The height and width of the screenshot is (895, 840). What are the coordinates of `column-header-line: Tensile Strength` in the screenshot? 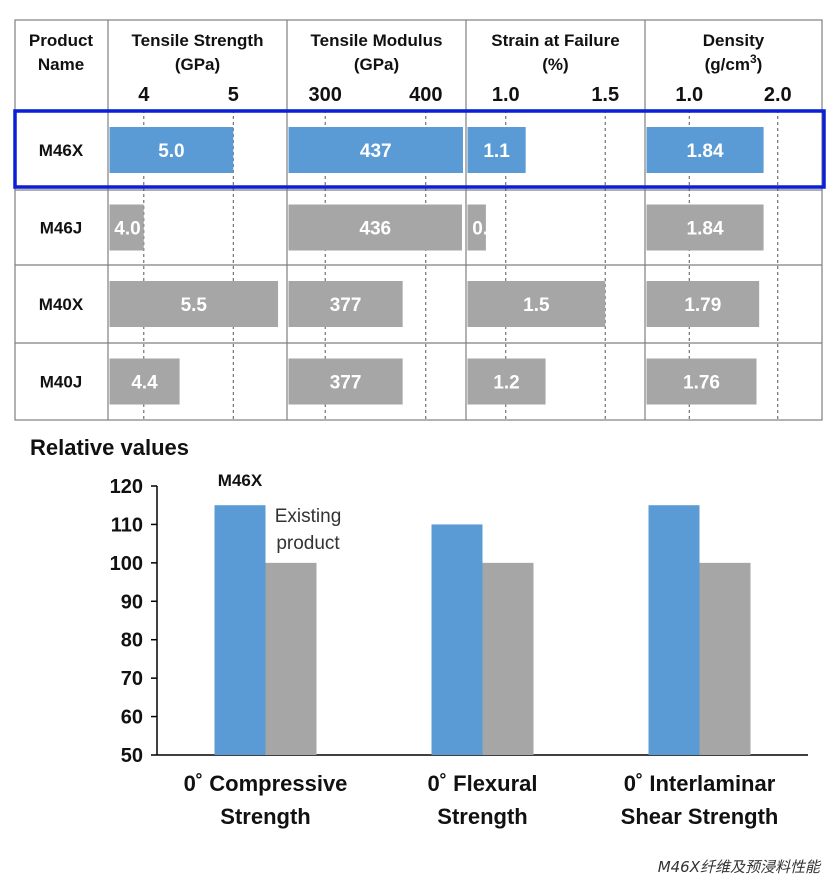 It's located at (198, 40).